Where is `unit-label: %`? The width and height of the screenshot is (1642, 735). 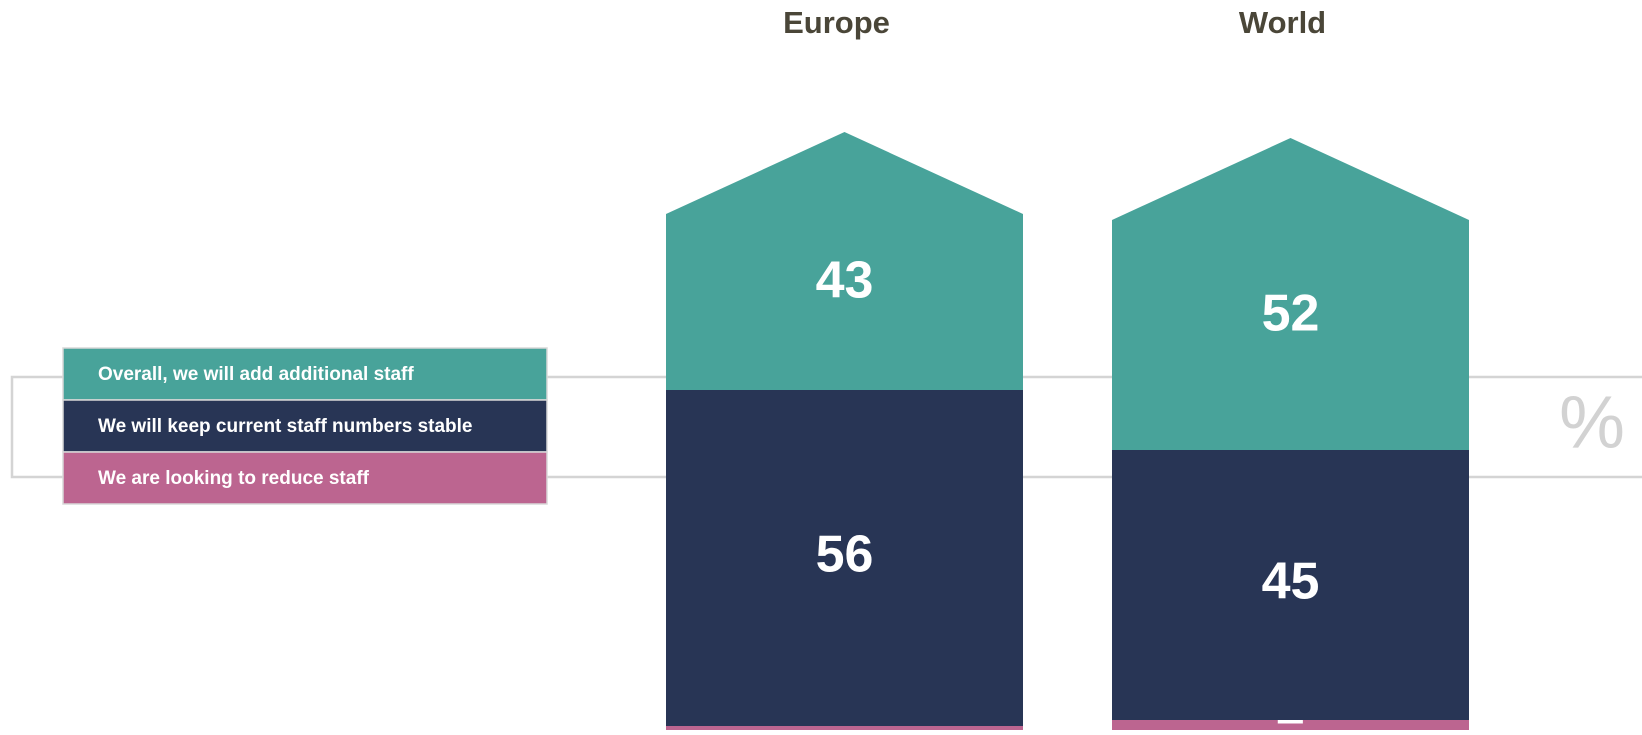 unit-label: % is located at coordinates (1592, 422).